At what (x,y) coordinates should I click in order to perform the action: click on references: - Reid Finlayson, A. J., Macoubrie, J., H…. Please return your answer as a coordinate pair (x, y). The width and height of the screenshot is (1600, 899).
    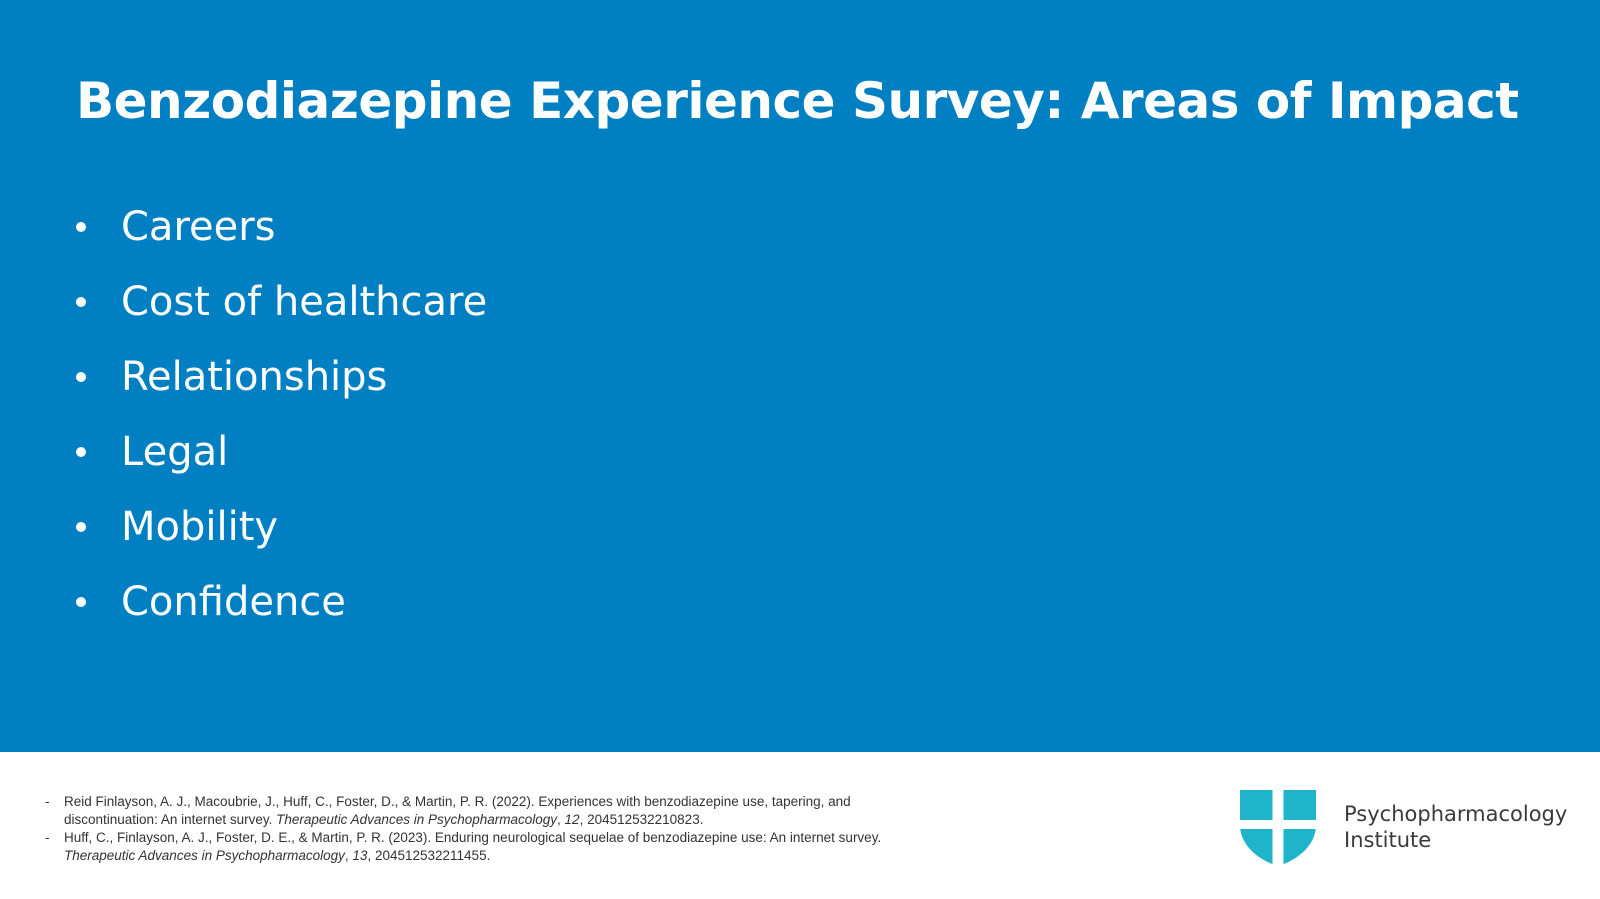
    Looking at the image, I should click on (470, 829).